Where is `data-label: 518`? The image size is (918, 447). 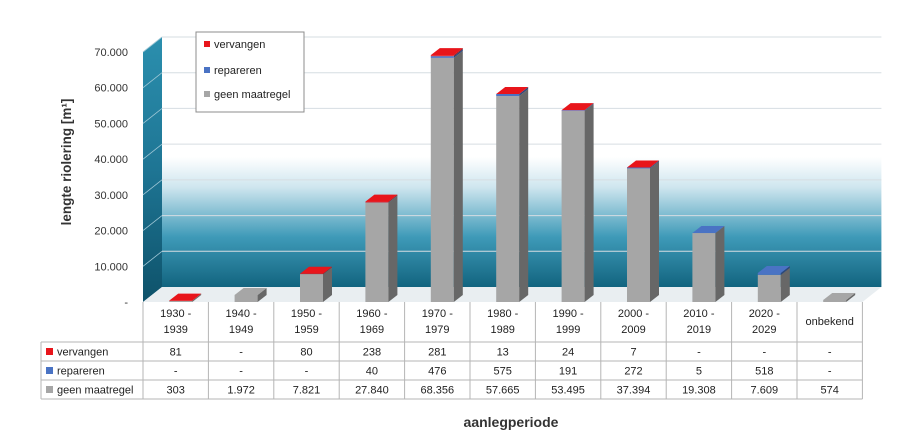 data-label: 518 is located at coordinates (764, 372).